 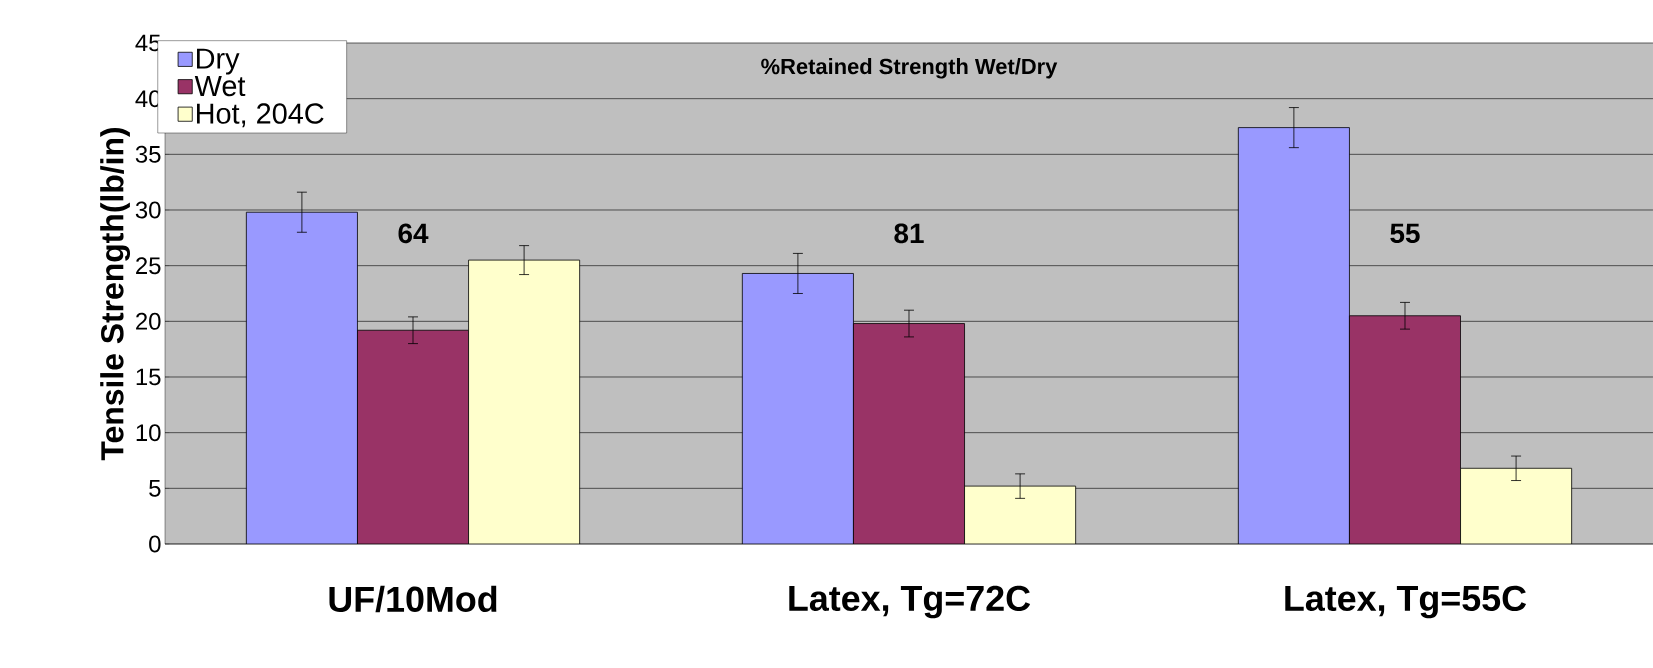 I want to click on y-tick-label: 35, so click(x=148, y=154).